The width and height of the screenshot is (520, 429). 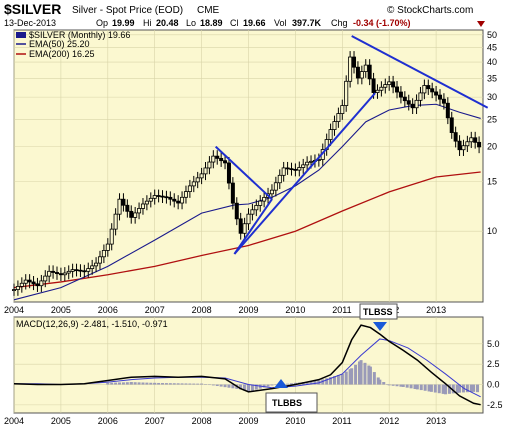 What do you see at coordinates (382, 23) in the screenshot?
I see `change-value: -0.34 (-1.70%)` at bounding box center [382, 23].